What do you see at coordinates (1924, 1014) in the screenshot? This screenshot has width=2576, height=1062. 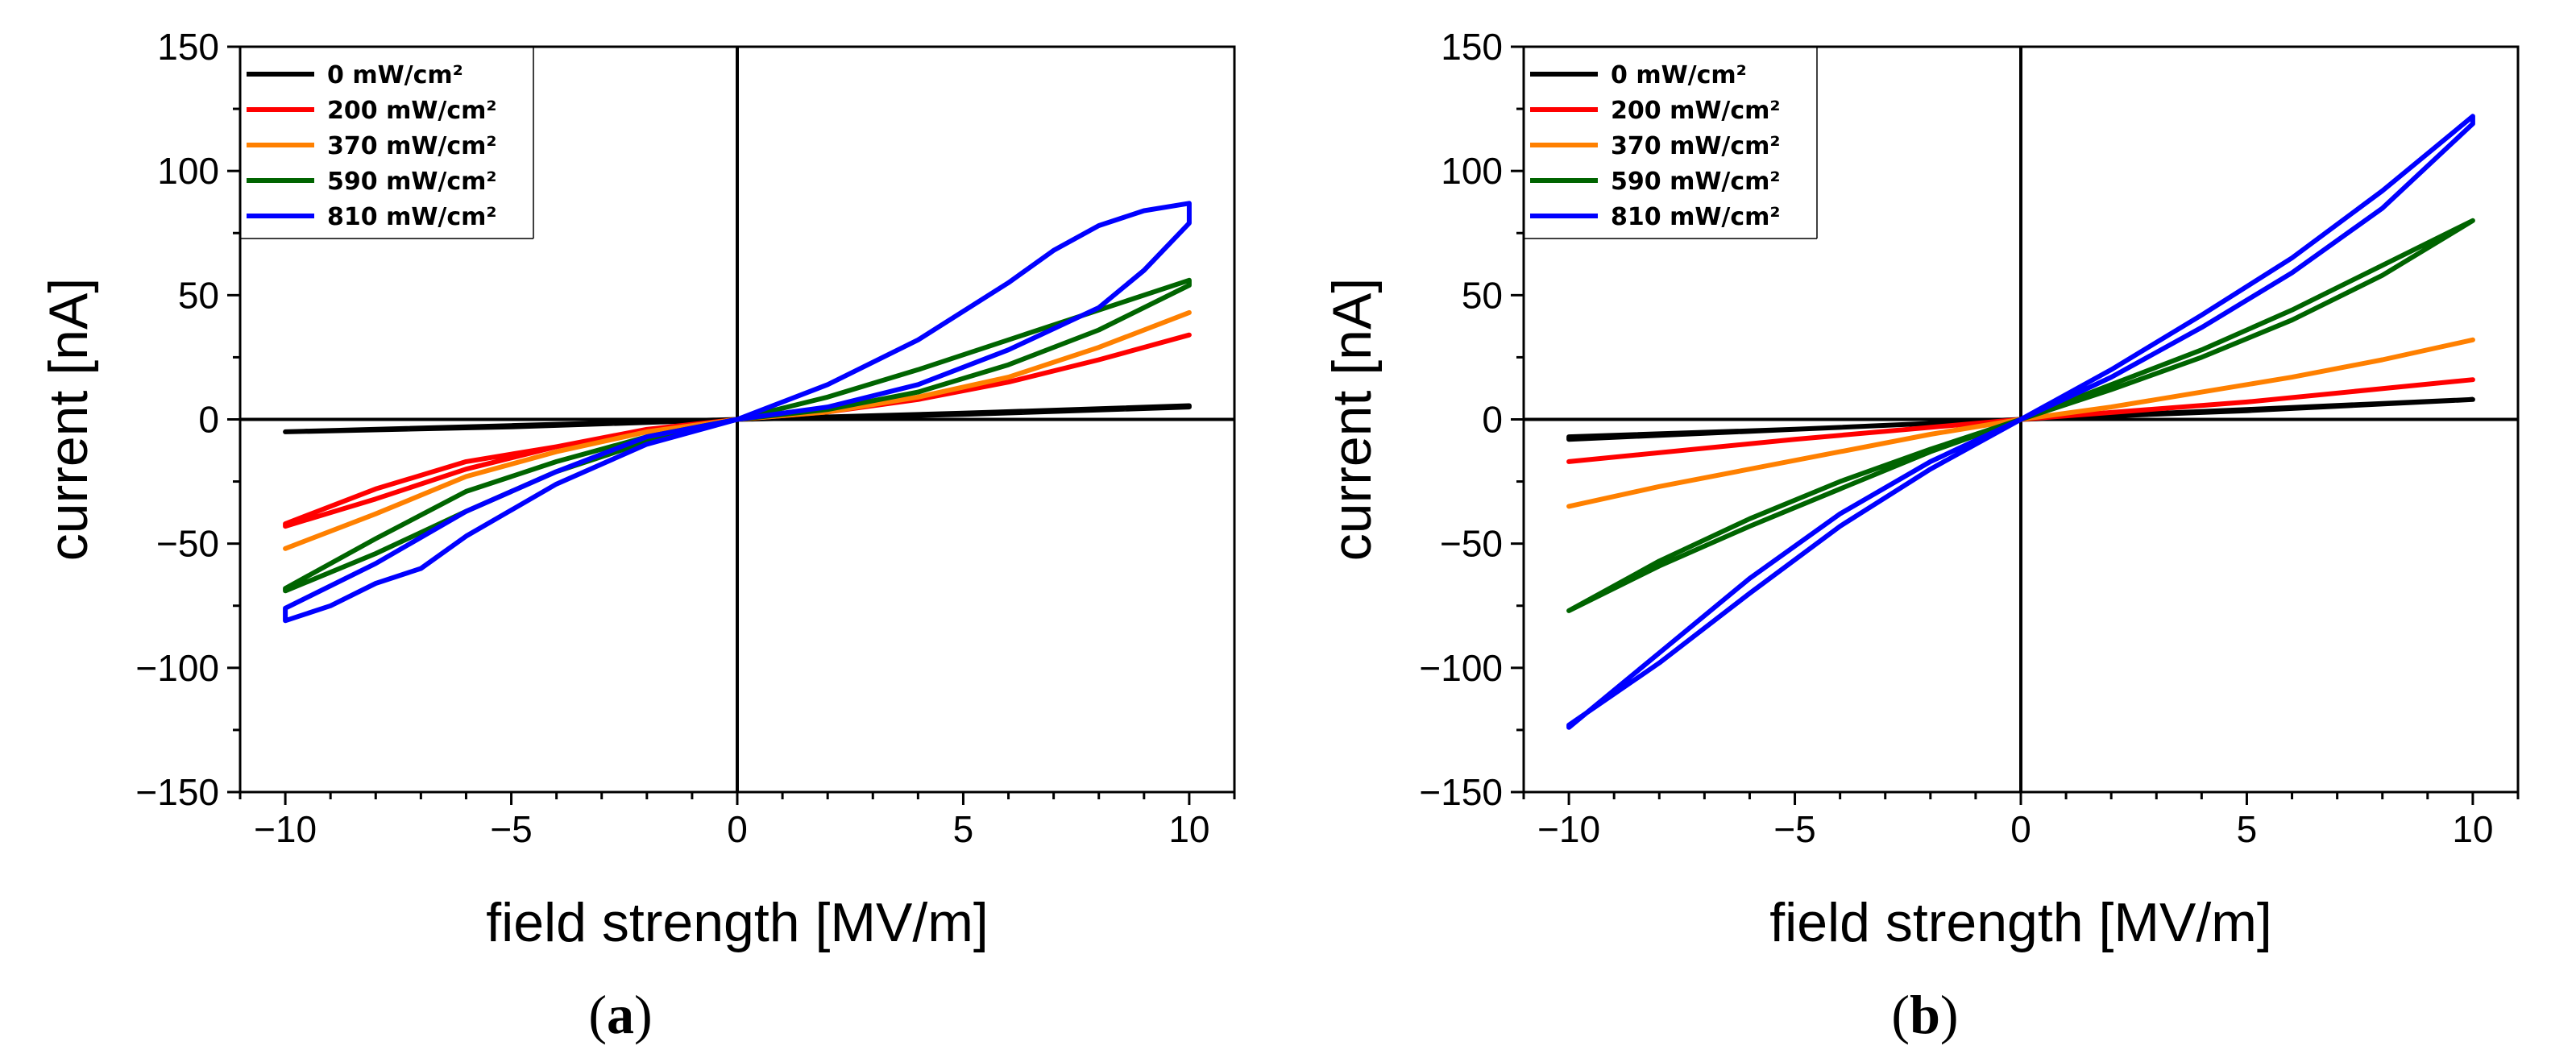 I see `panel-label: (b)` at bounding box center [1924, 1014].